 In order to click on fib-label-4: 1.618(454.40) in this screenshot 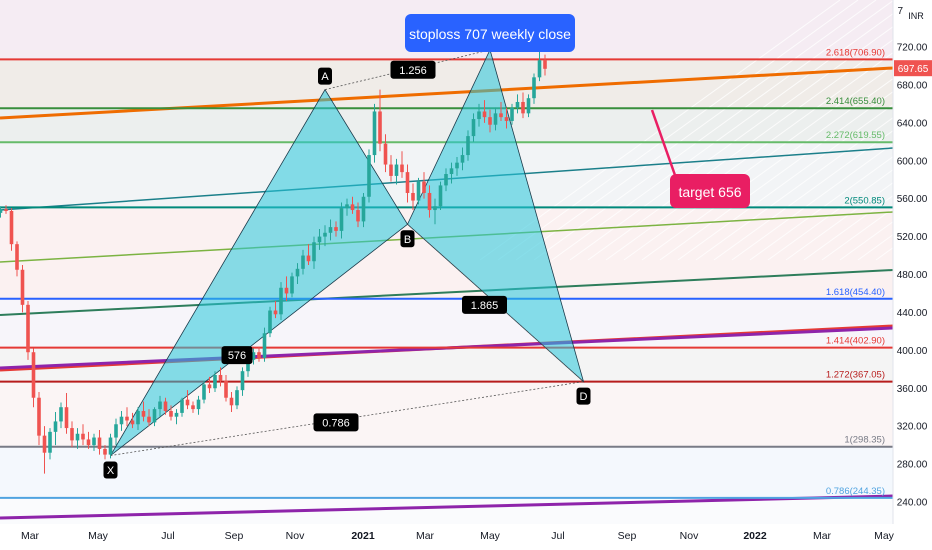, I will do `click(855, 292)`.